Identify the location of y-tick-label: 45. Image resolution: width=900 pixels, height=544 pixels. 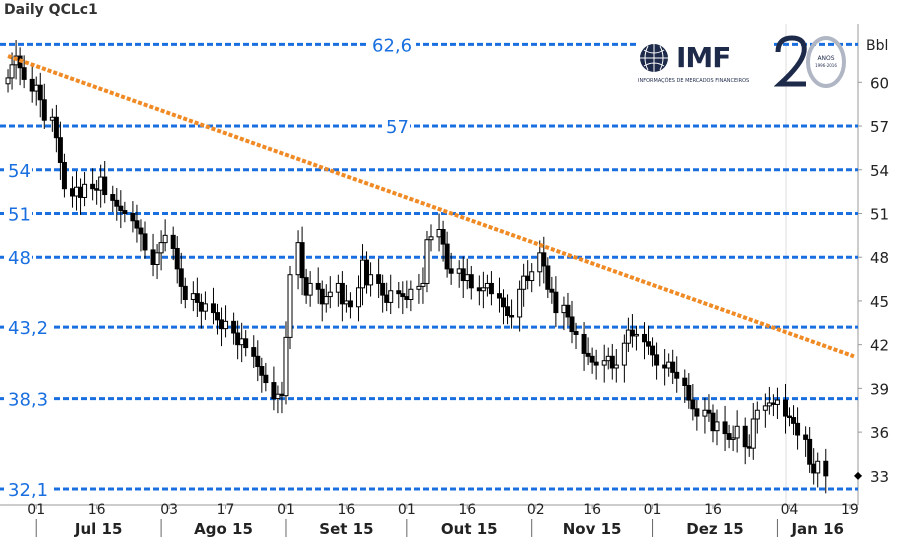
(879, 302).